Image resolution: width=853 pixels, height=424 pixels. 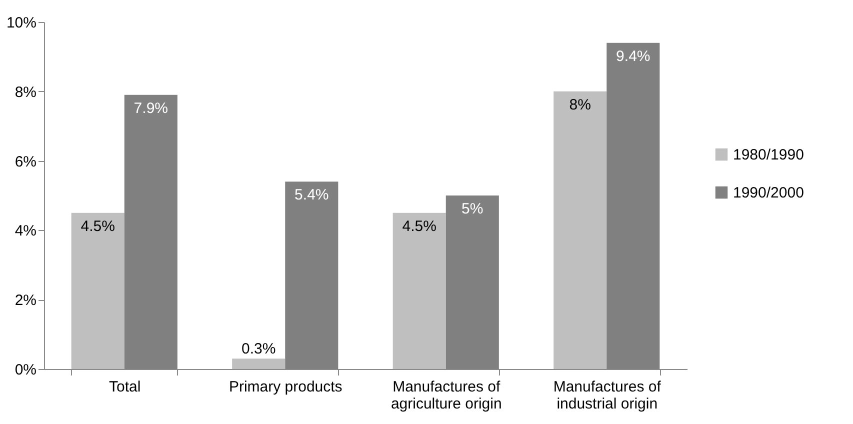 I want to click on x-tick-label: Total, so click(x=125, y=387).